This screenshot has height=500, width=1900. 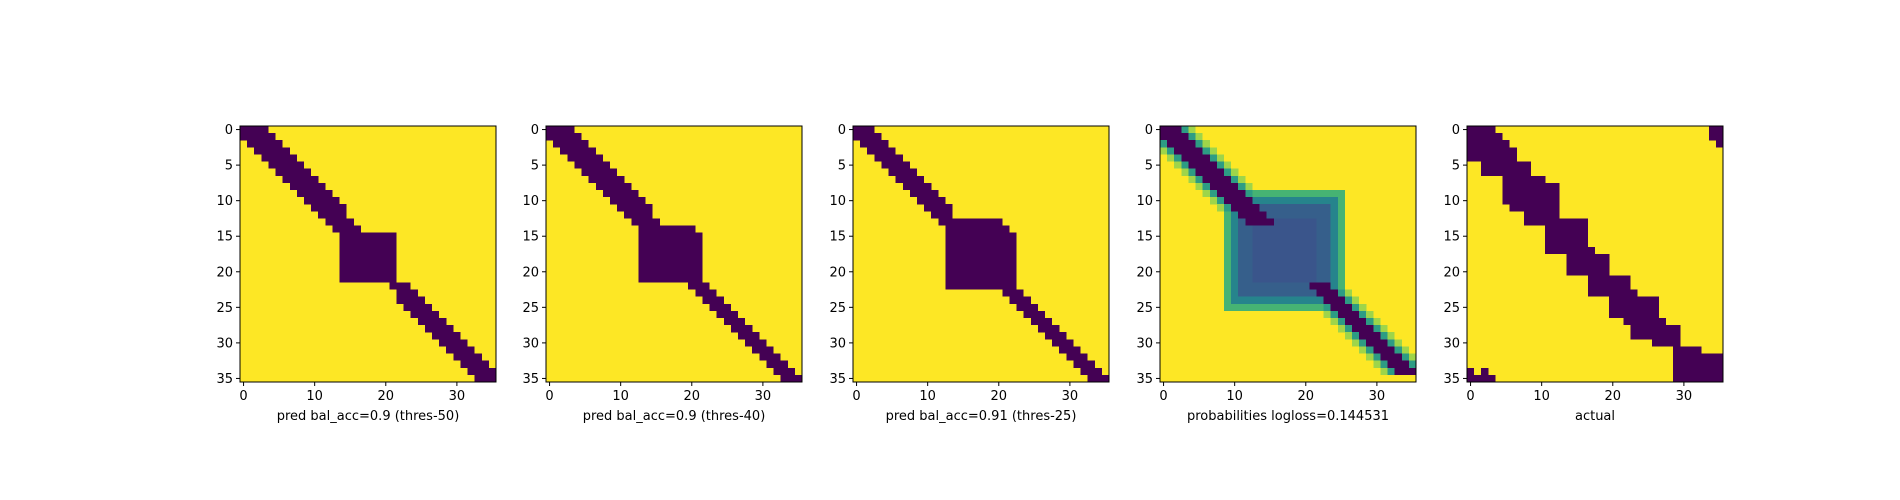 I want to click on x-tick-label: 20, so click(x=1306, y=396).